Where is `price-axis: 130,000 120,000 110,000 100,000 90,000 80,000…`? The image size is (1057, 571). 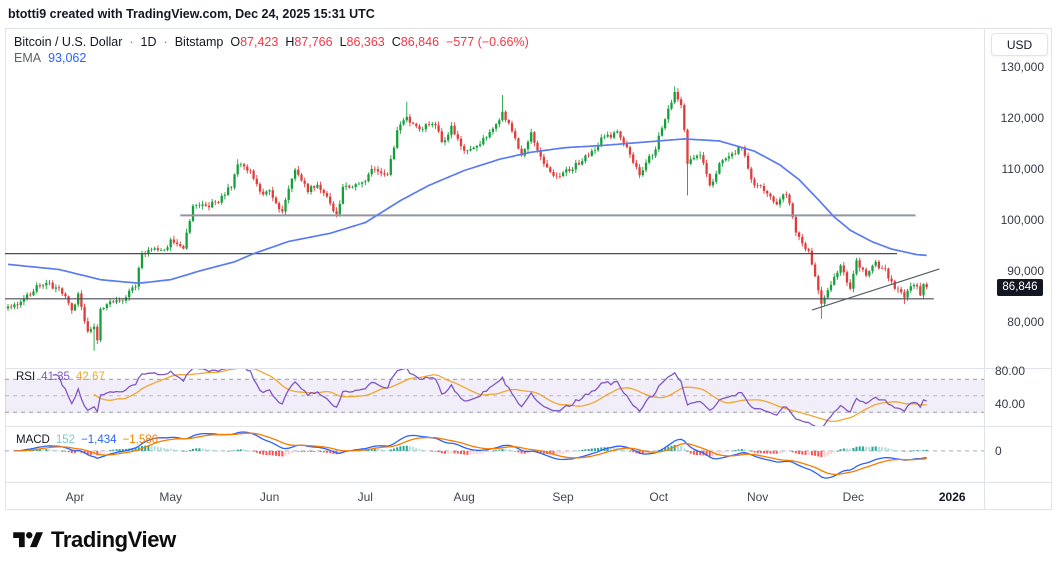
price-axis: 130,000 120,000 110,000 100,000 90,000 80,000… is located at coordinates (1019, 259).